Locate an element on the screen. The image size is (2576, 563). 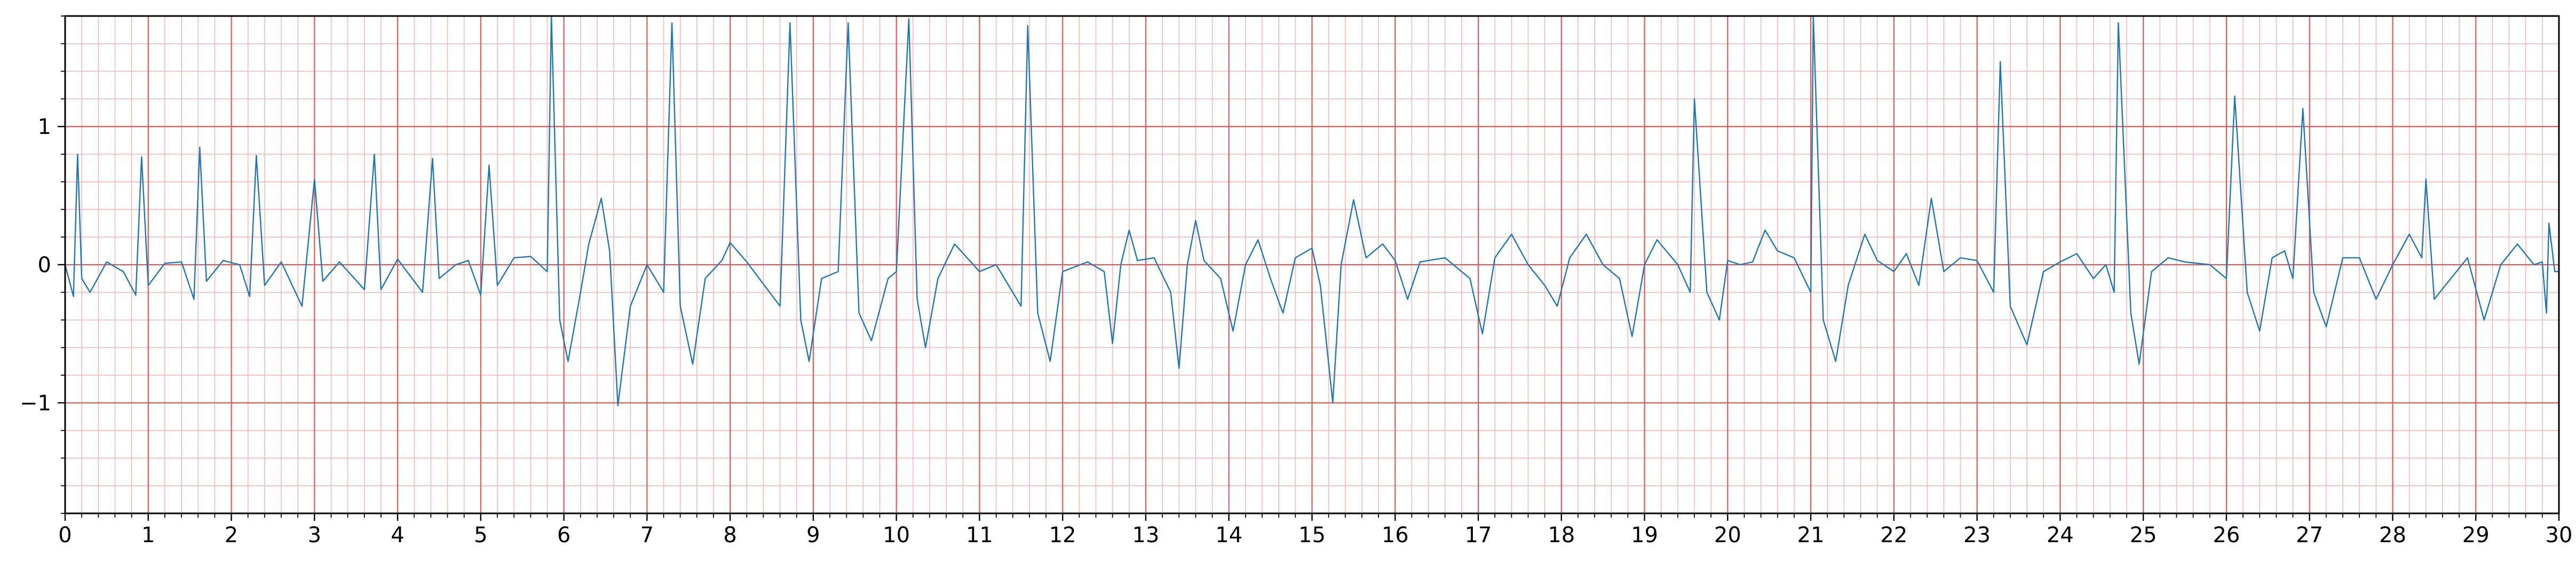
x-tick-label: 4 is located at coordinates (397, 535).